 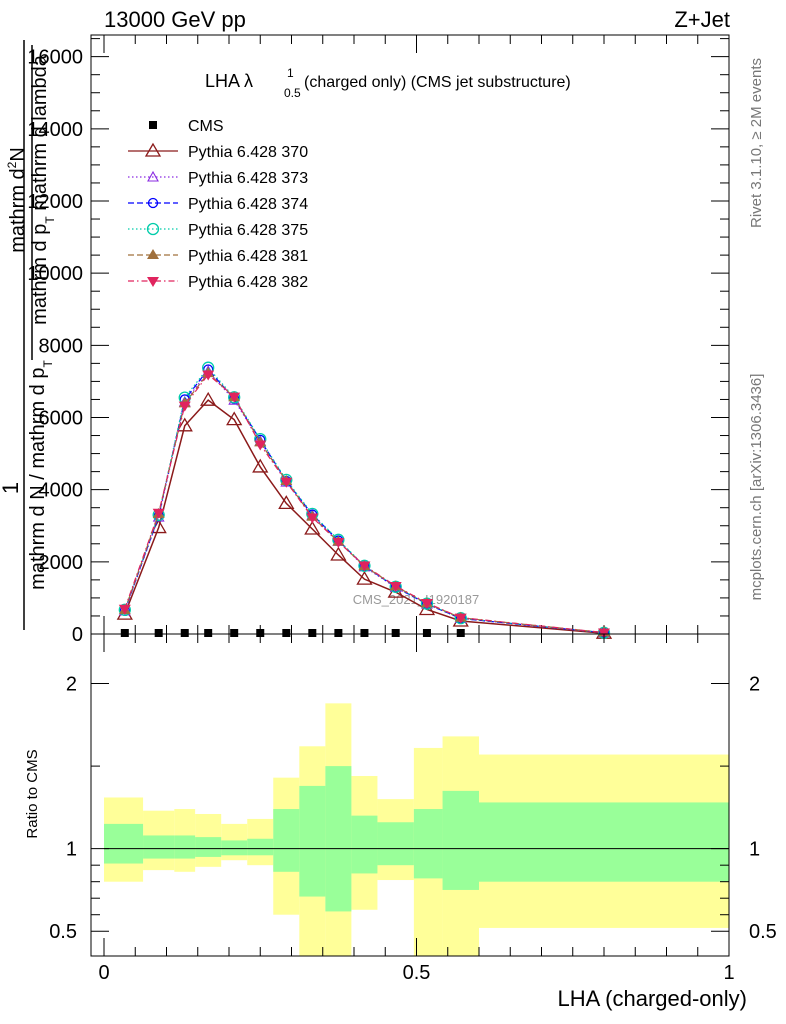 I want to click on main-ytick-label: 8000, so click(x=61, y=346).